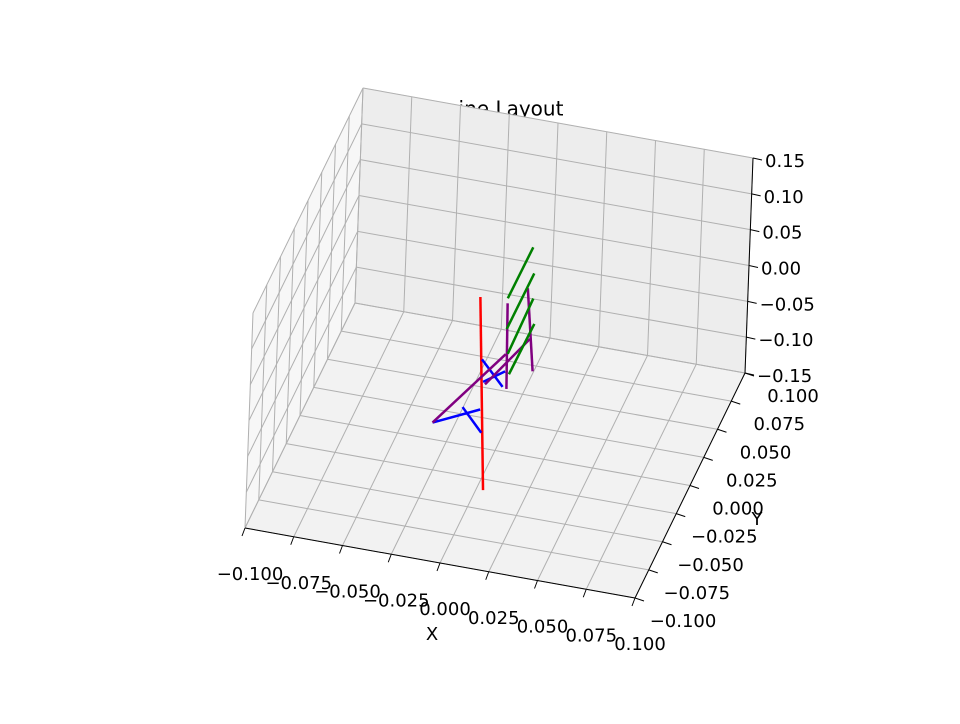 This screenshot has height=724, width=960. I want to click on z-axis-line, so click(749, 265).